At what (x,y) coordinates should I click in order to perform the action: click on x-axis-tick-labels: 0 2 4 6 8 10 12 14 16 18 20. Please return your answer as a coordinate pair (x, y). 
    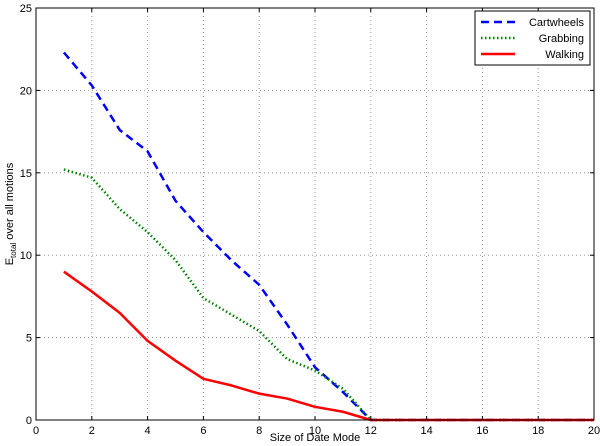
    Looking at the image, I should click on (316, 431).